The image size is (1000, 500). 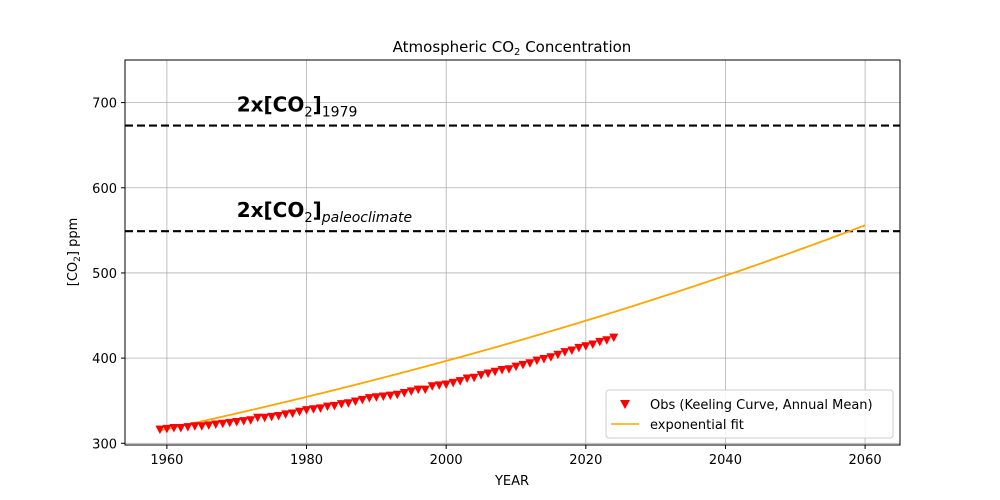 I want to click on x-tick-label: 2040, so click(x=725, y=460).